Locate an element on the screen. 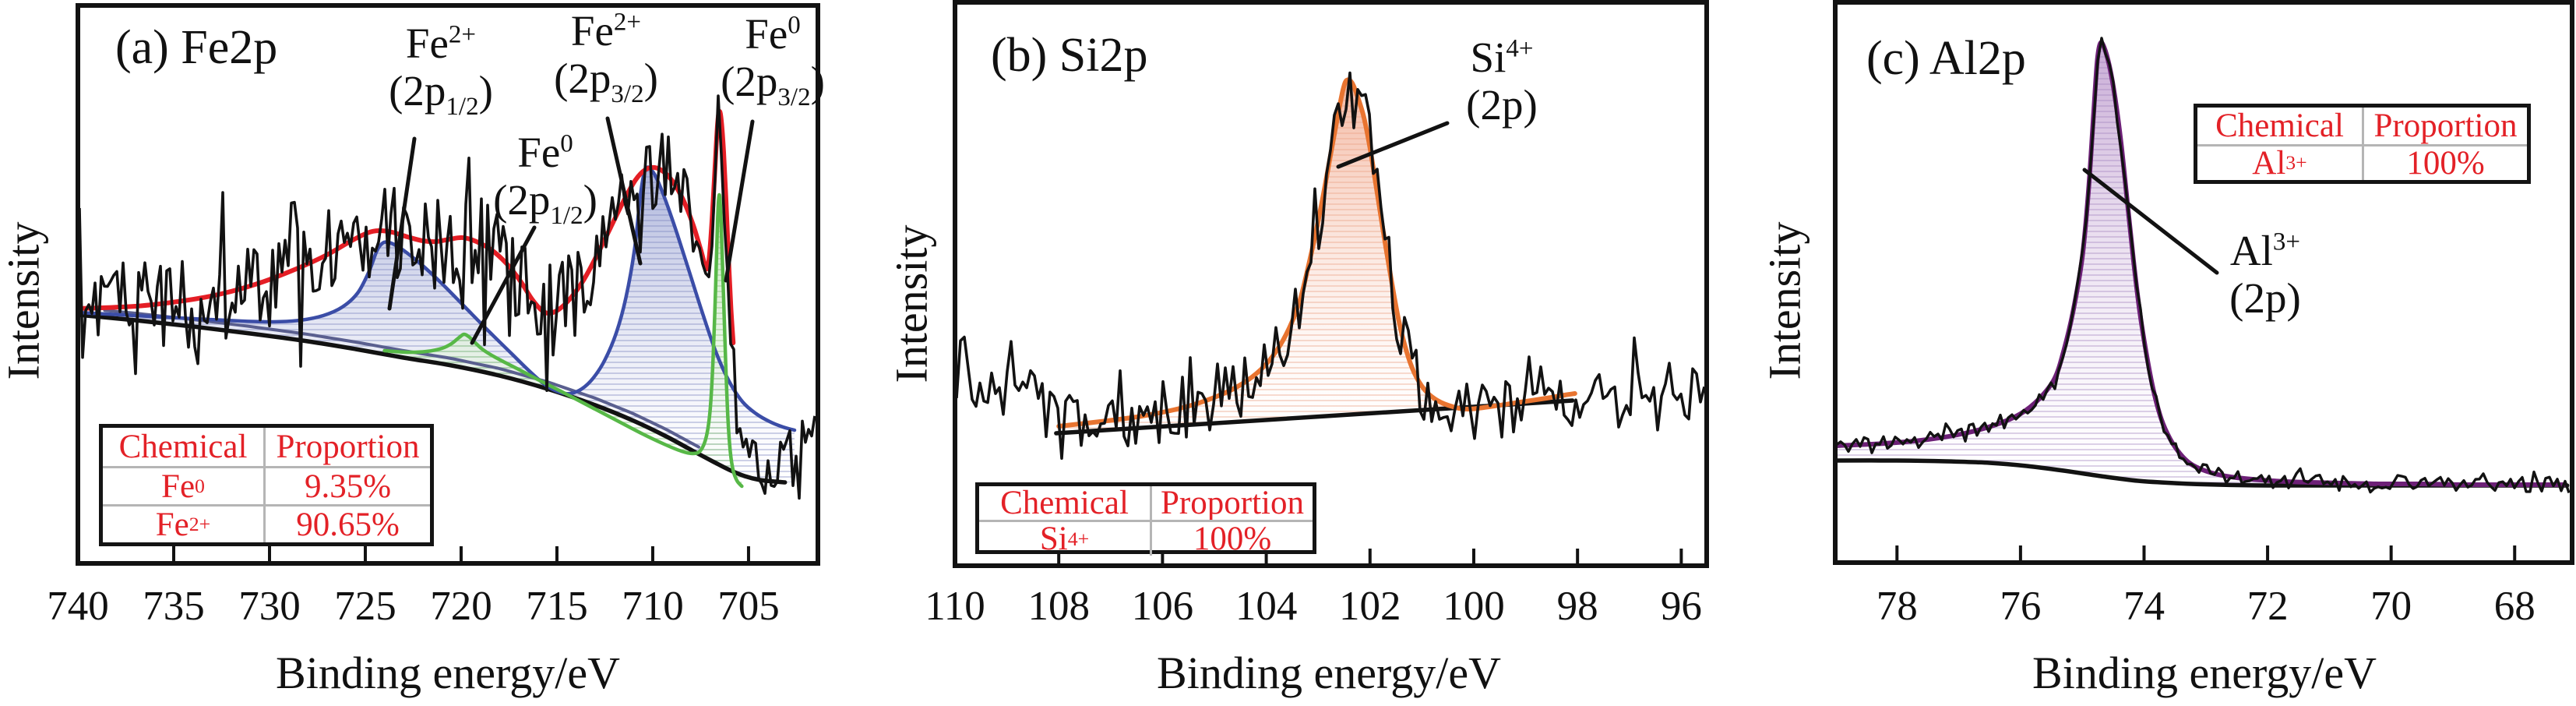 The height and width of the screenshot is (706, 2576). fe2p-table-header-0: Chemical is located at coordinates (183, 447).